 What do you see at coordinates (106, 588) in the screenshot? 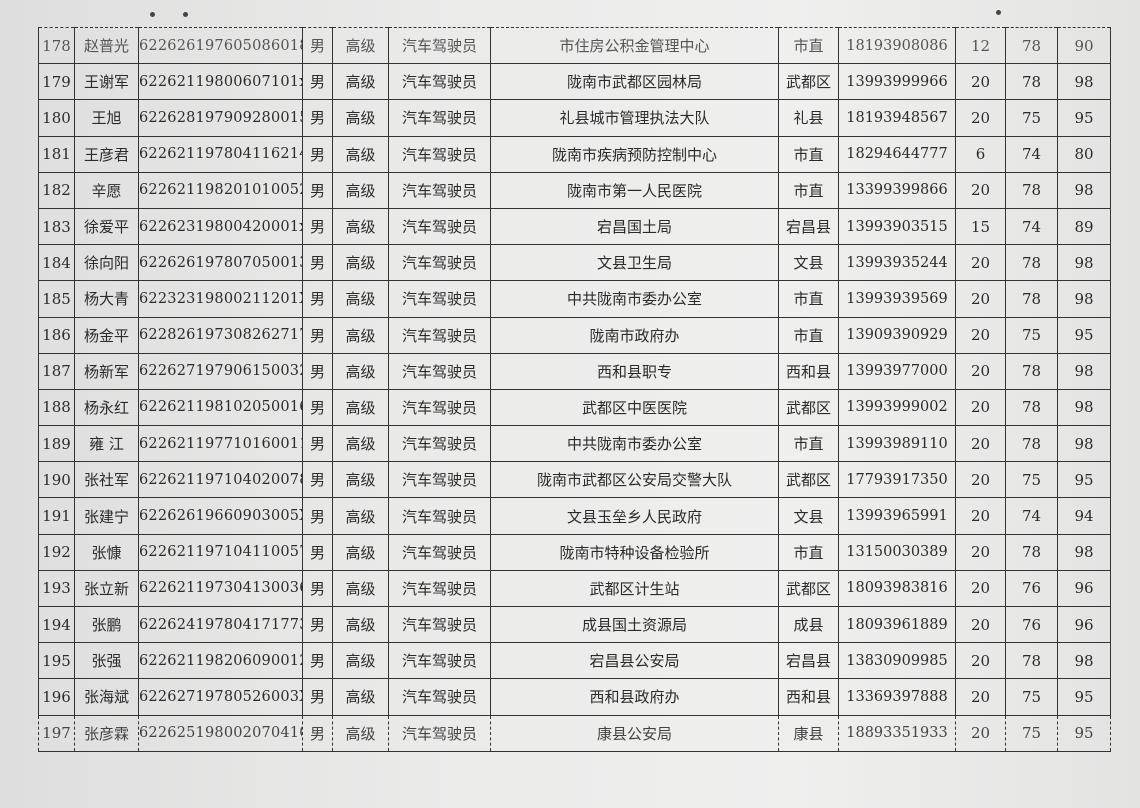
I see `name-cell: 张立新` at bounding box center [106, 588].